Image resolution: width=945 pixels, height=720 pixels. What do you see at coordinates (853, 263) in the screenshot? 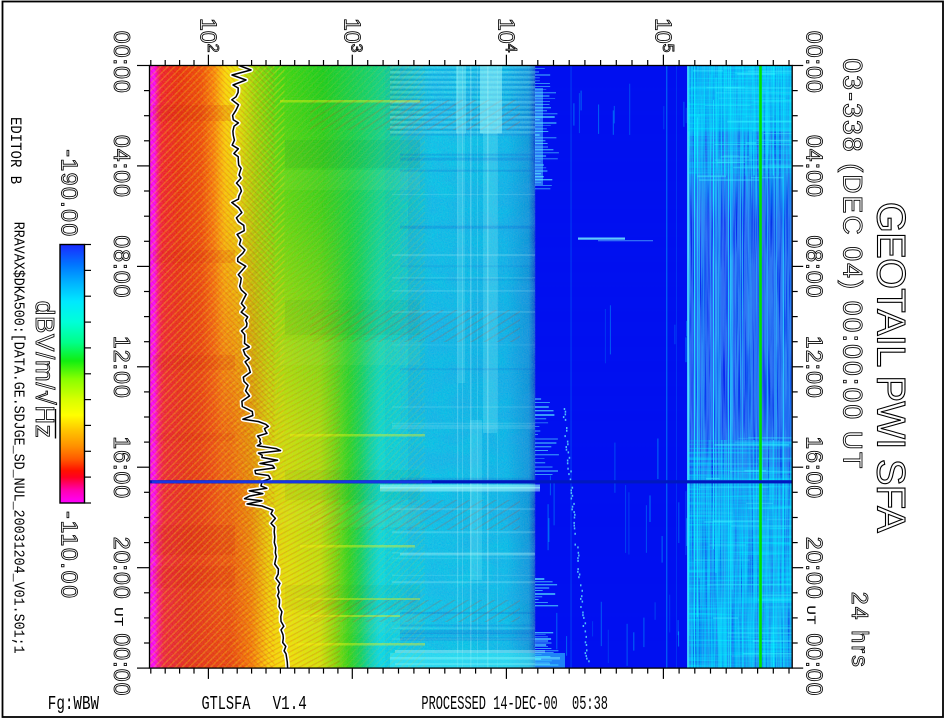
I see `svg-text: 03-338 (DEC 04) 00:00:00 UT` at bounding box center [853, 263].